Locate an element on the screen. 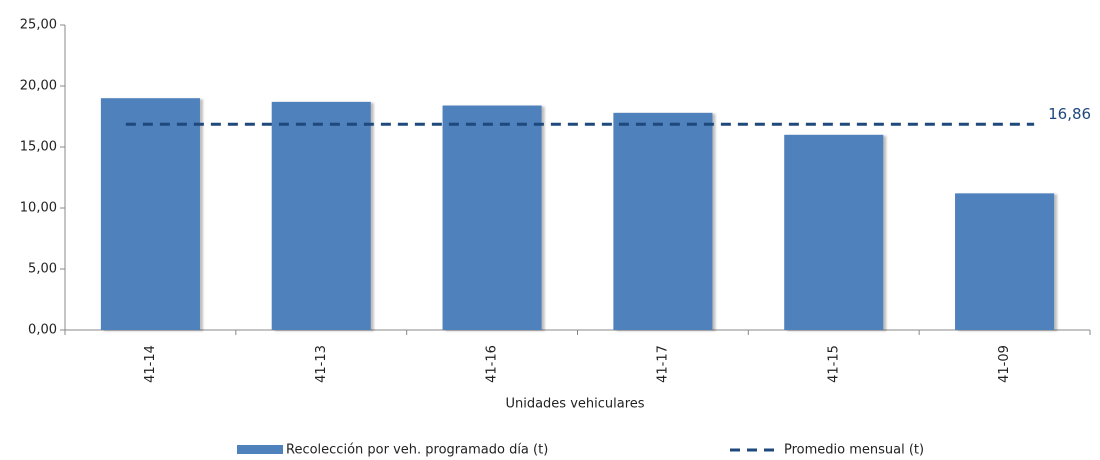 The height and width of the screenshot is (460, 1100). x-tick-label: 41-09 is located at coordinates (1004, 364).